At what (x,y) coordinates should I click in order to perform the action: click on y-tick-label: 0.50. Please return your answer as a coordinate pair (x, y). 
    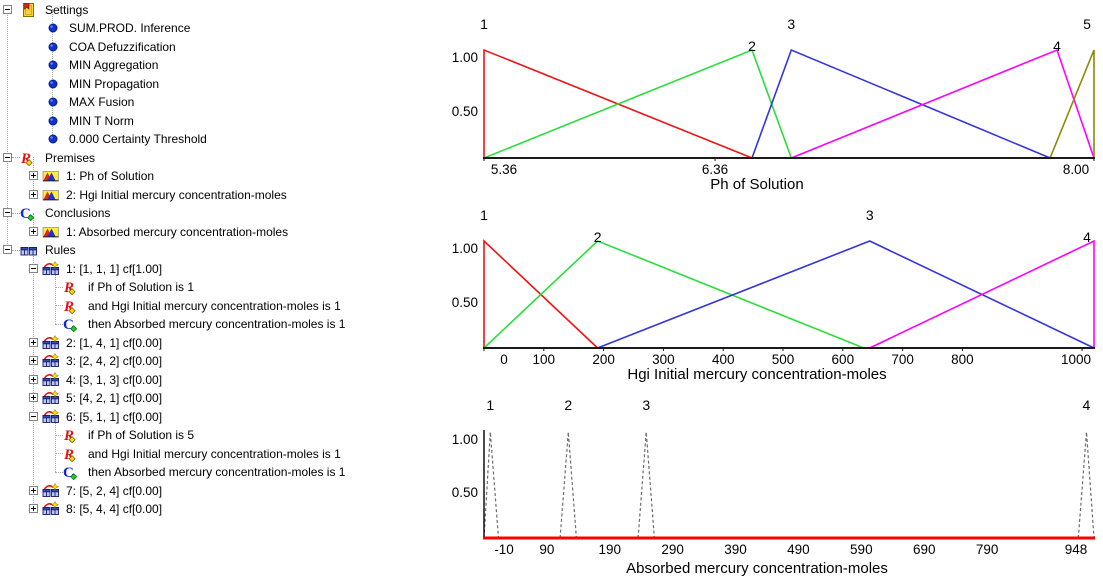
    Looking at the image, I should click on (464, 492).